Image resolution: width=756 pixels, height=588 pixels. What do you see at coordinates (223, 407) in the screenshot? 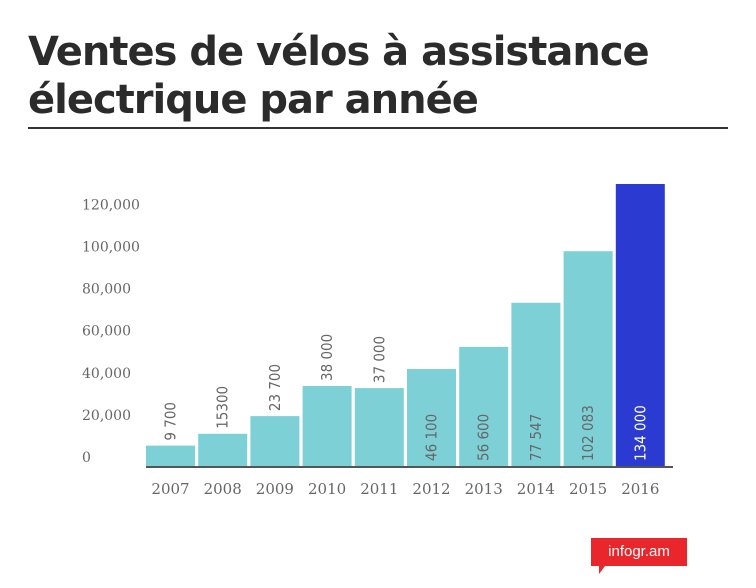
I see `bar-value-label: 15300` at bounding box center [223, 407].